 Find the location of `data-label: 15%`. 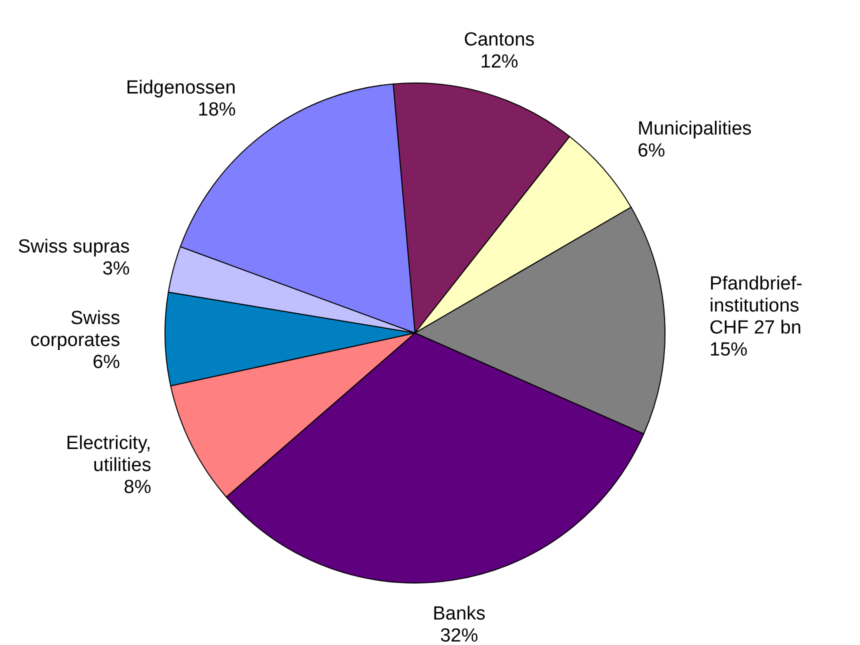

data-label: 15% is located at coordinates (729, 349).